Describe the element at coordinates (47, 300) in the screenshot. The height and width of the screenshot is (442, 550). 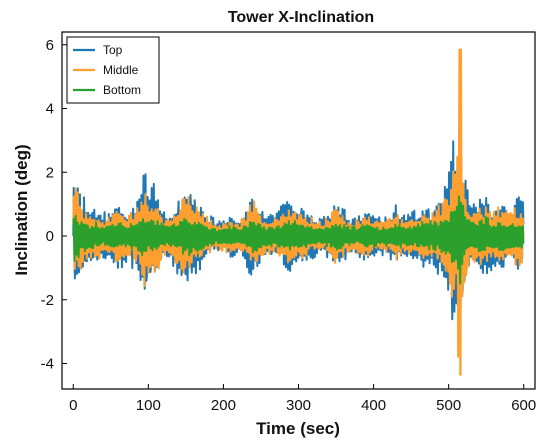
I see `y-tick-label: -2` at that location.